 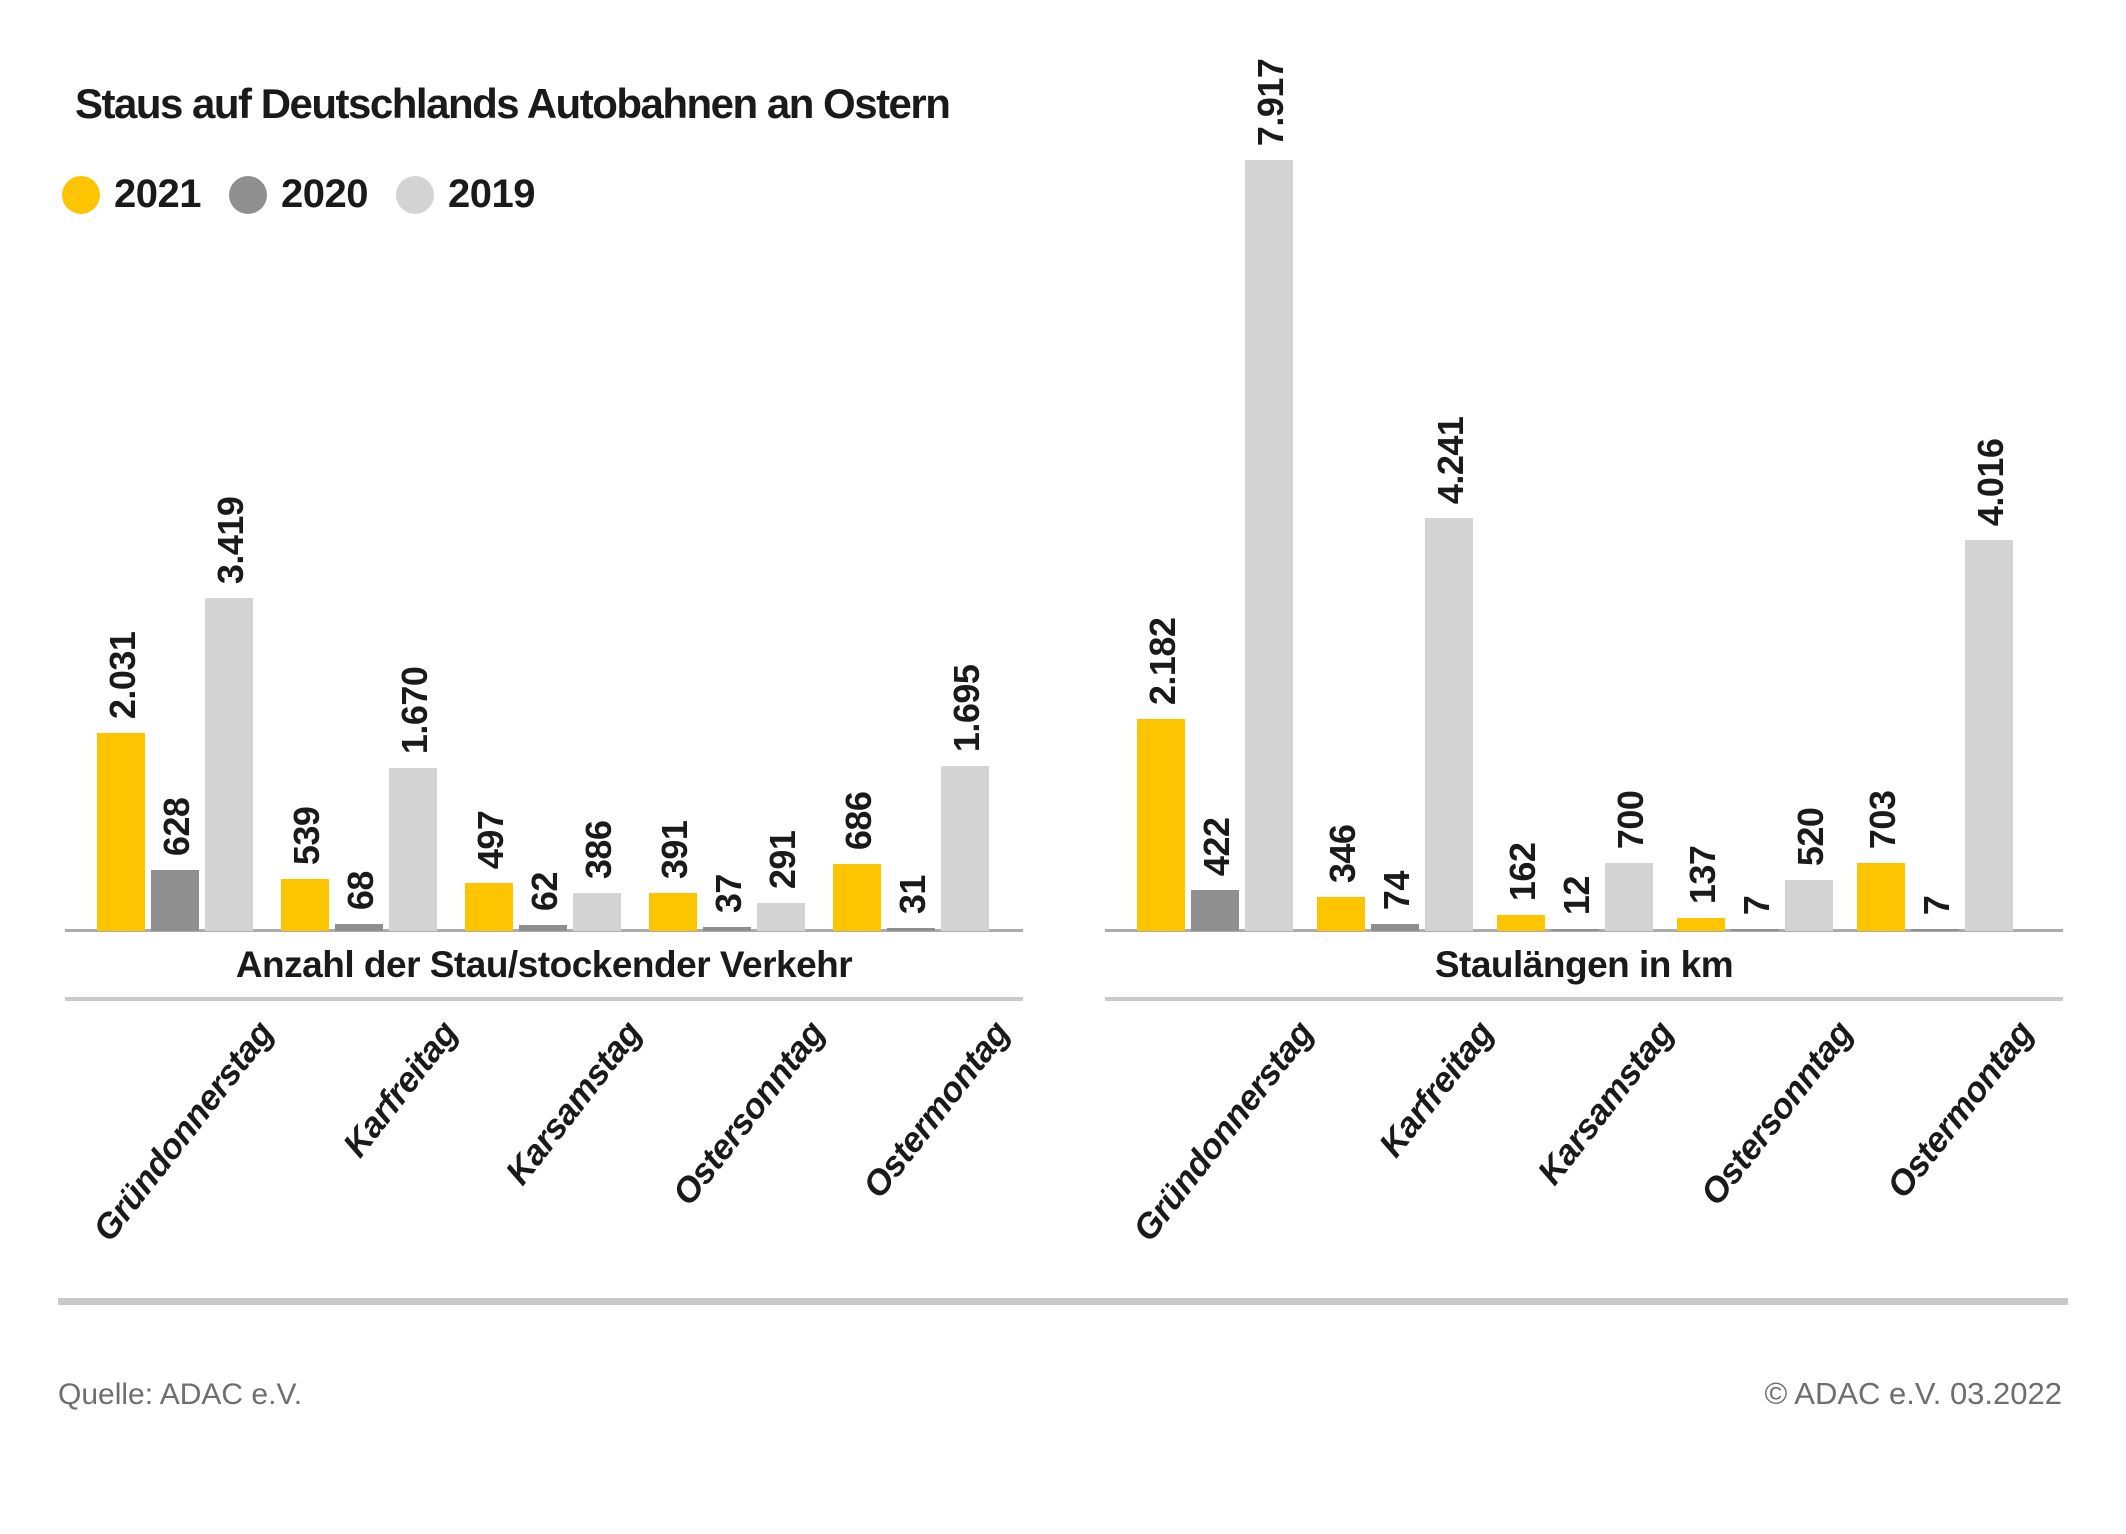 I want to click on bar-value-staulaengen-karfreitag-2020: 74, so click(x=1396, y=890).